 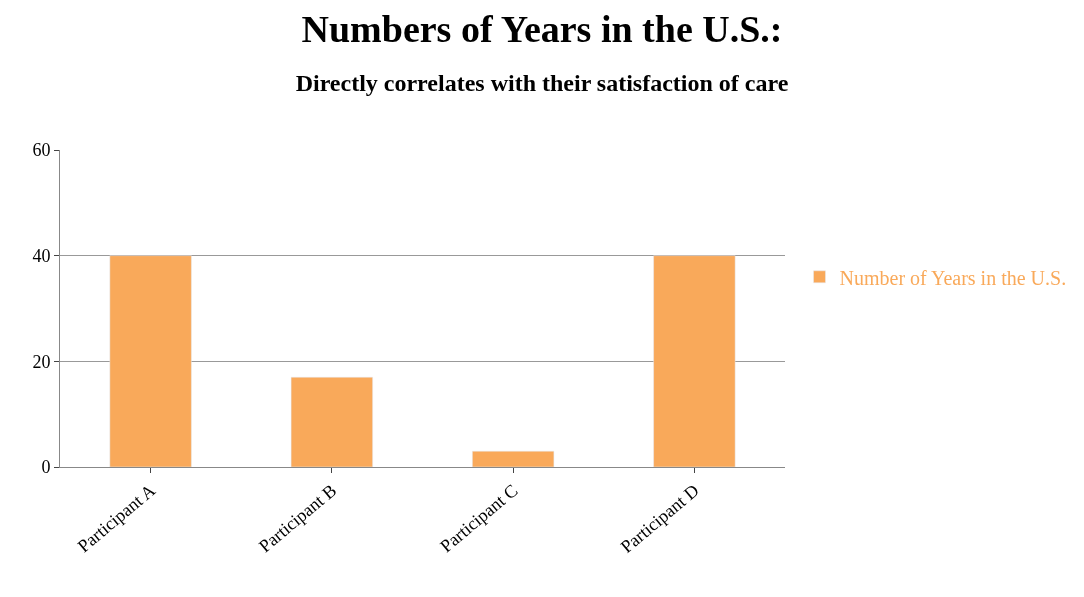 What do you see at coordinates (46, 467) in the screenshot?
I see `y-tick-label: 0` at bounding box center [46, 467].